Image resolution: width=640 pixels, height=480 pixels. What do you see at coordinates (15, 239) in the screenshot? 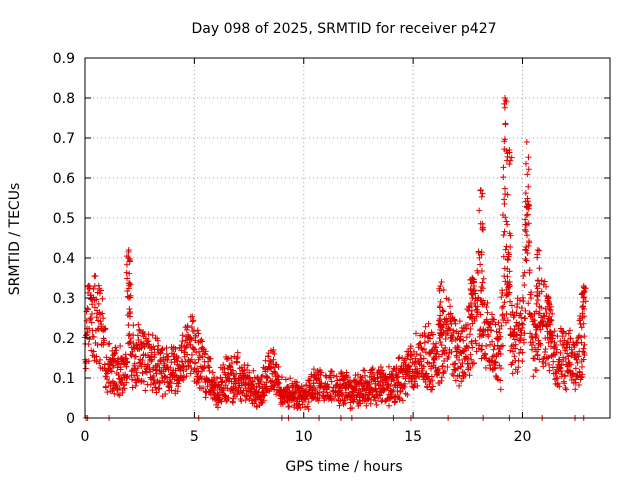
I see `y-axis-label: SRMTID / TECUs` at bounding box center [15, 239].